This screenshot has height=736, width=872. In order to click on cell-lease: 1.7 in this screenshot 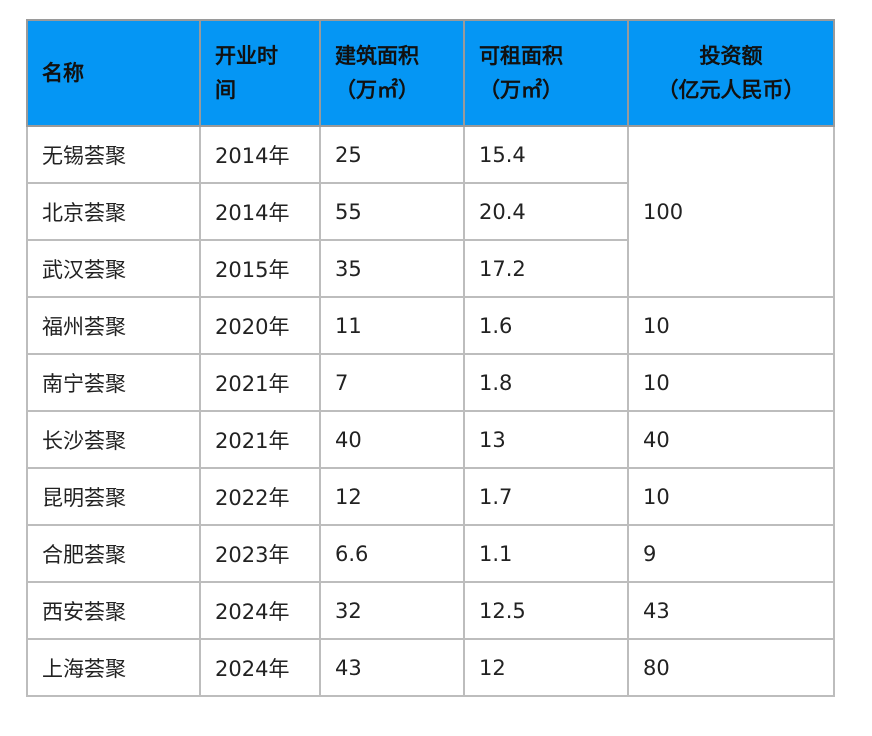, I will do `click(546, 496)`.